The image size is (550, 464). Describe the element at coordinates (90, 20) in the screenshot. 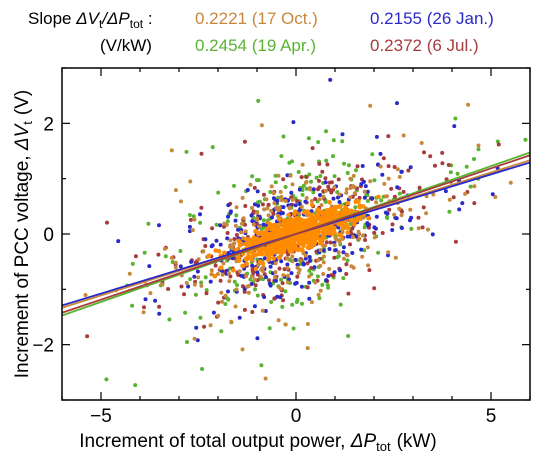

I see `legend-heading: Slope ΔVt/ΔPtot :` at that location.